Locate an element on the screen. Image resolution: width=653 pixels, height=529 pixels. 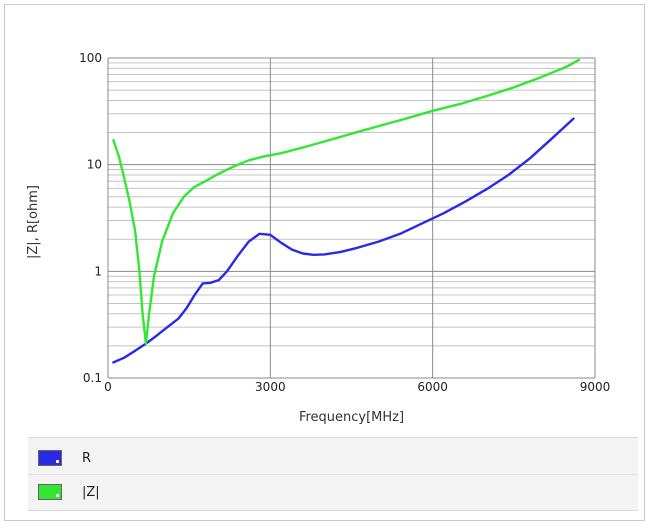
legend-swatch-r is located at coordinates (50, 458).